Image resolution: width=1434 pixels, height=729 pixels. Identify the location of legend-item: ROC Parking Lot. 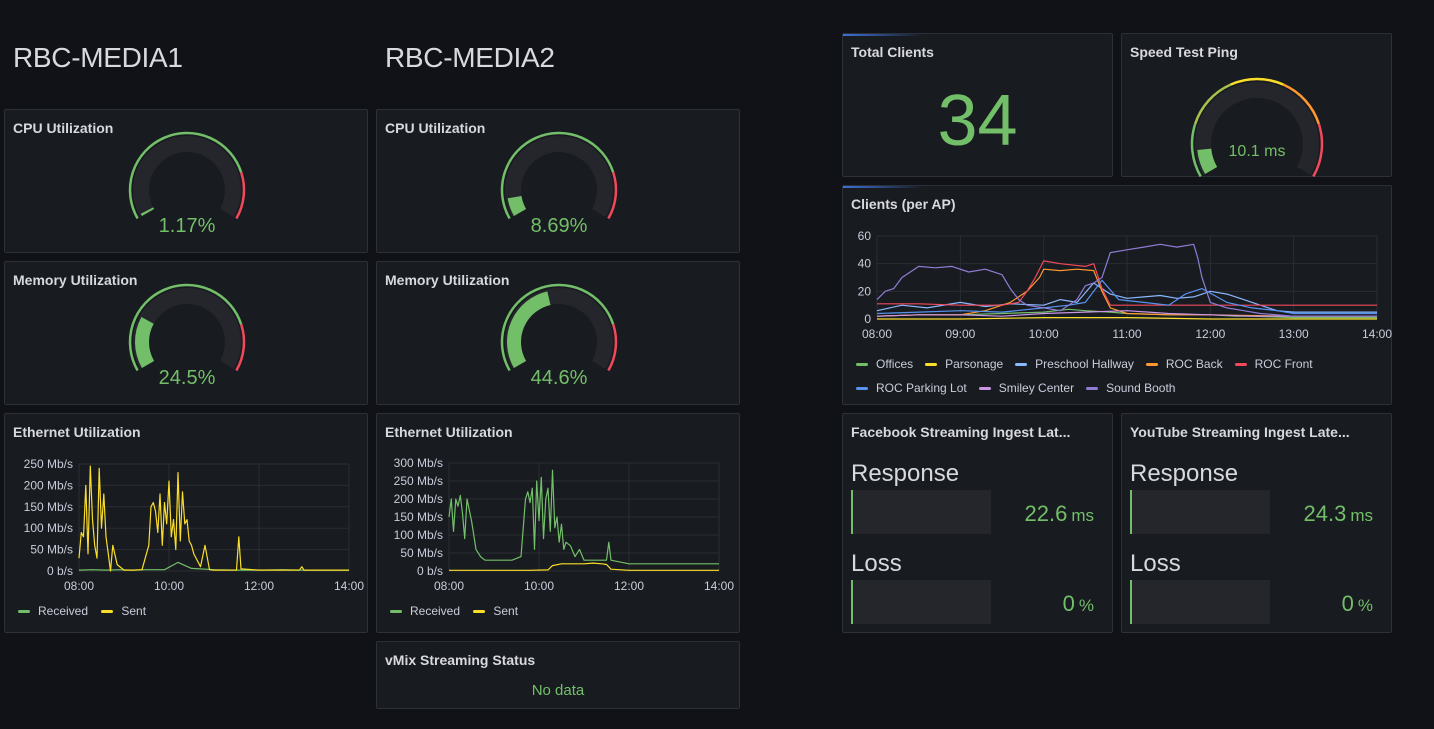
(911, 388).